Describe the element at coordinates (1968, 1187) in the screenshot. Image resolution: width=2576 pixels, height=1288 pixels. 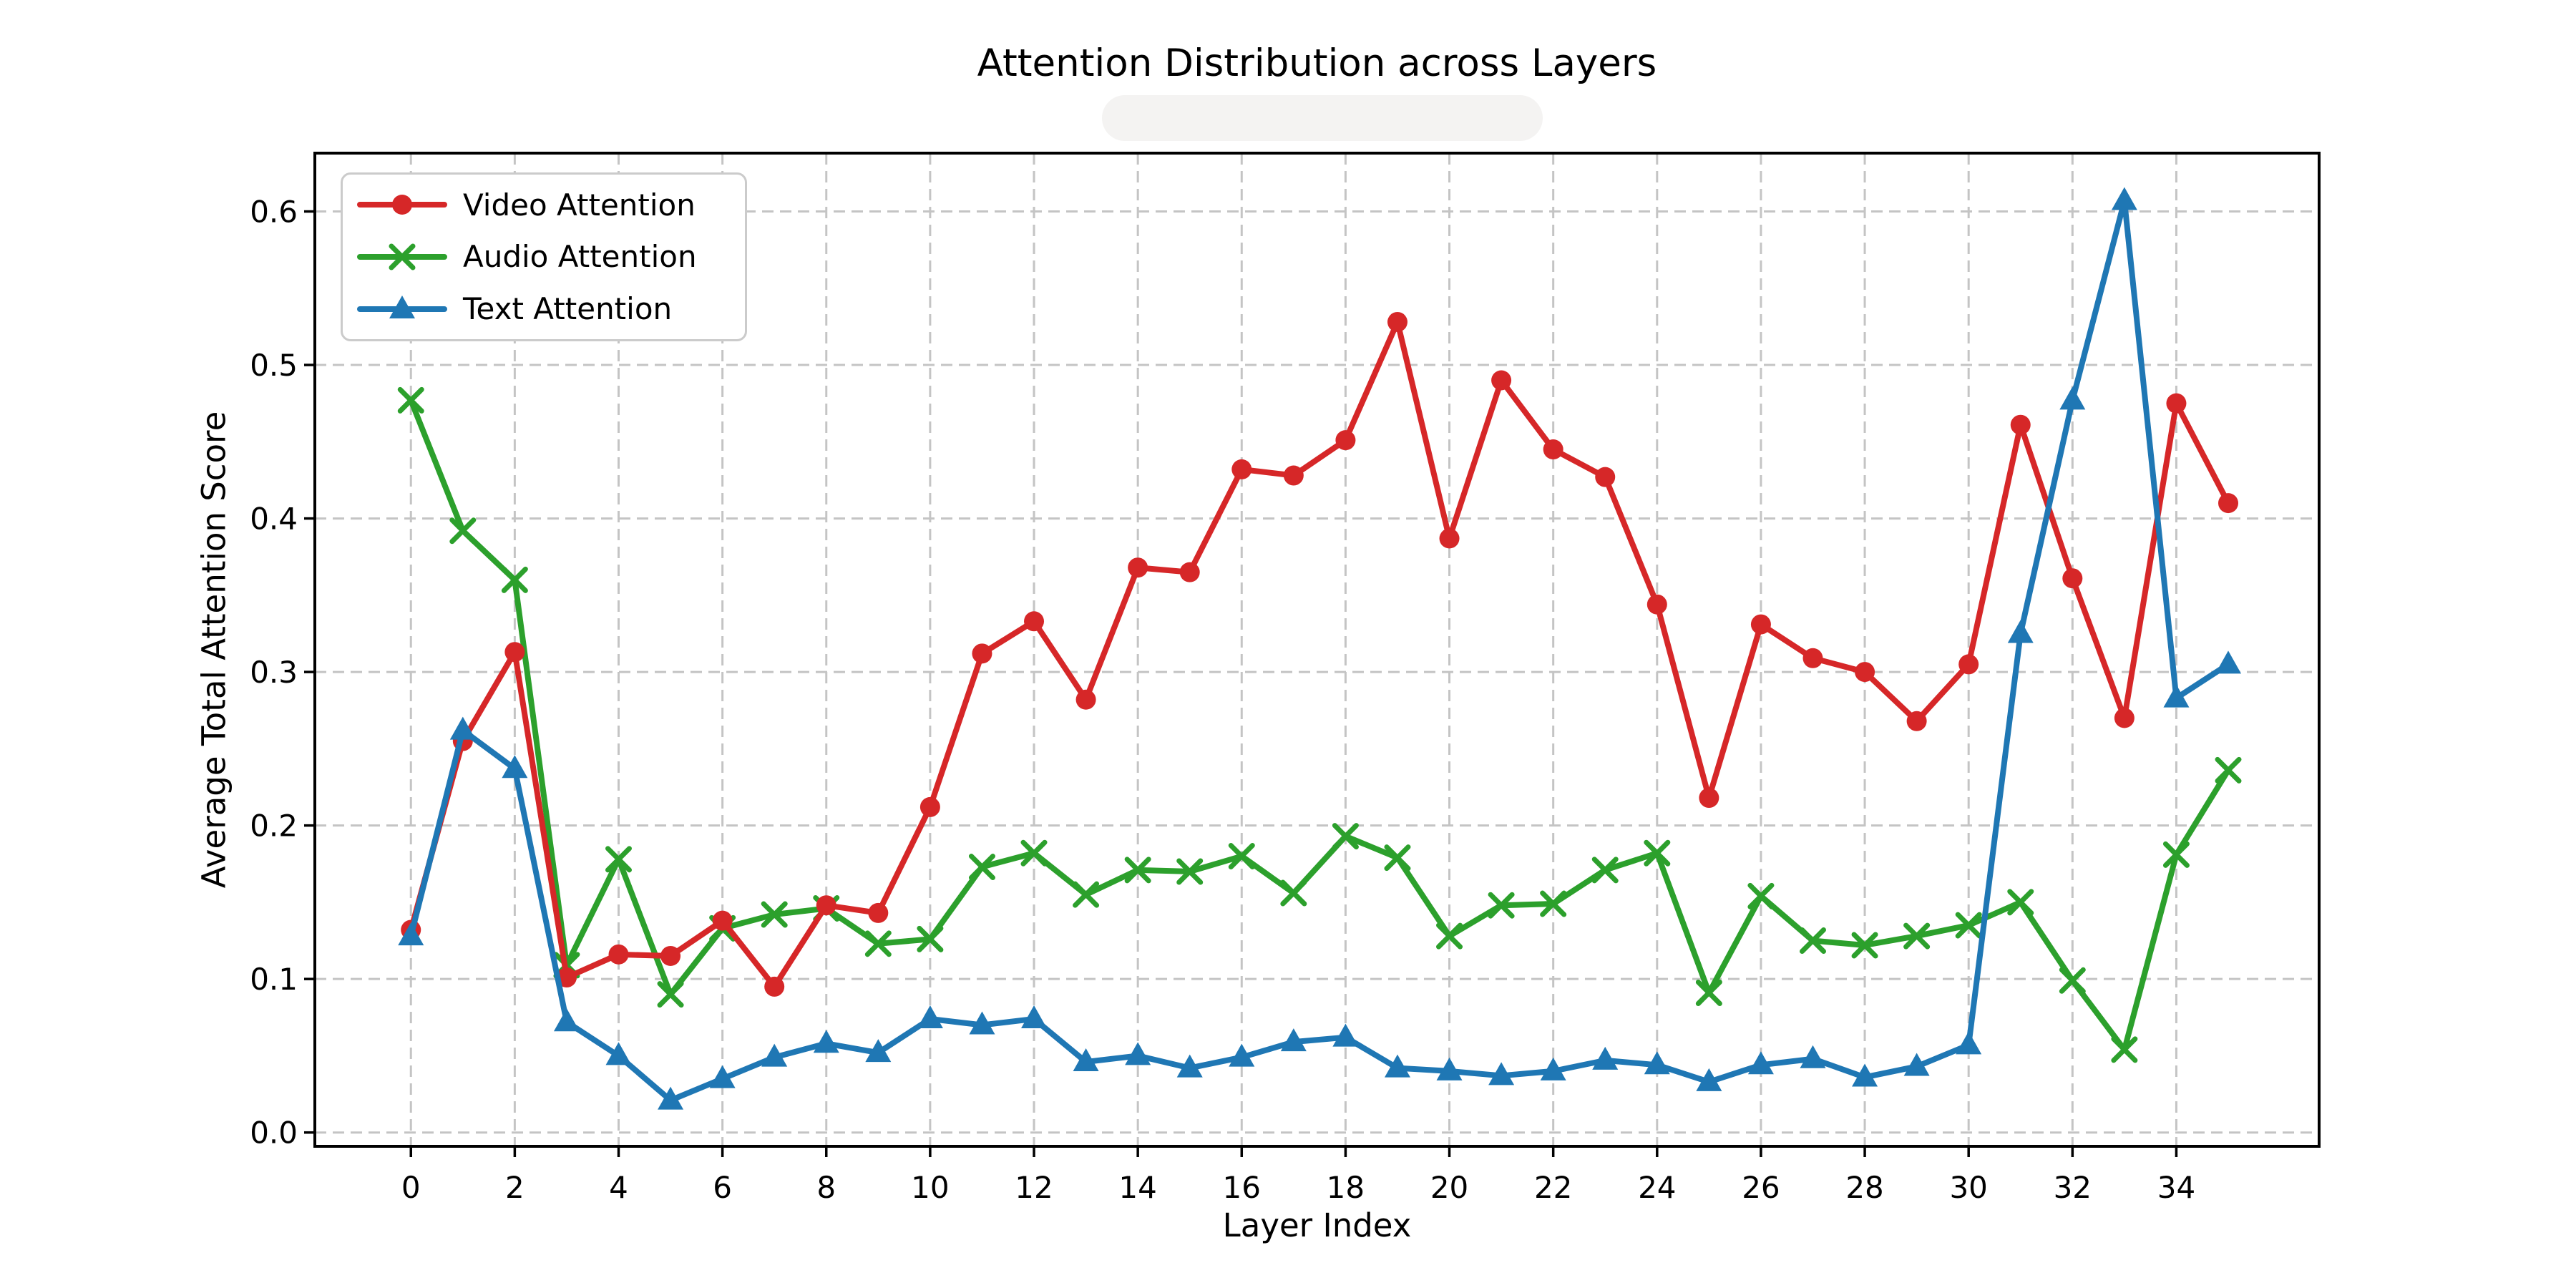
I see `x-tick-label: 30` at that location.